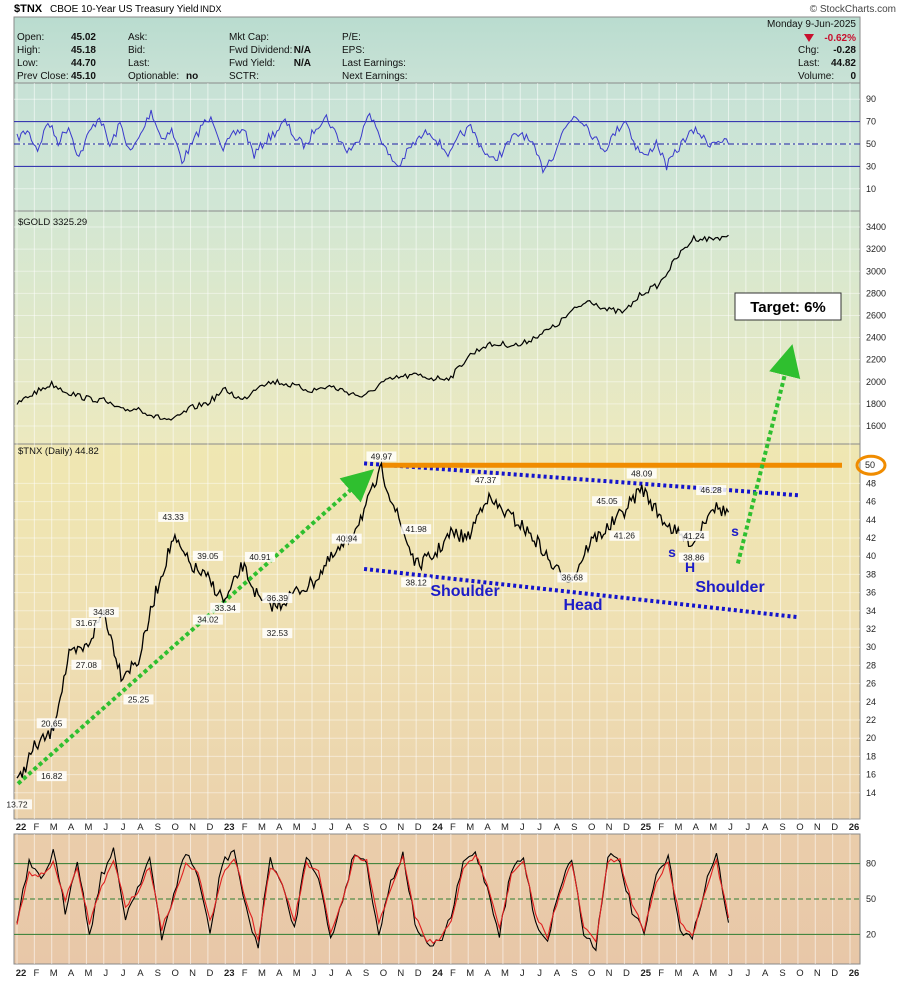 The image size is (900, 982). I want to click on data-label: 13.72, so click(17, 804).